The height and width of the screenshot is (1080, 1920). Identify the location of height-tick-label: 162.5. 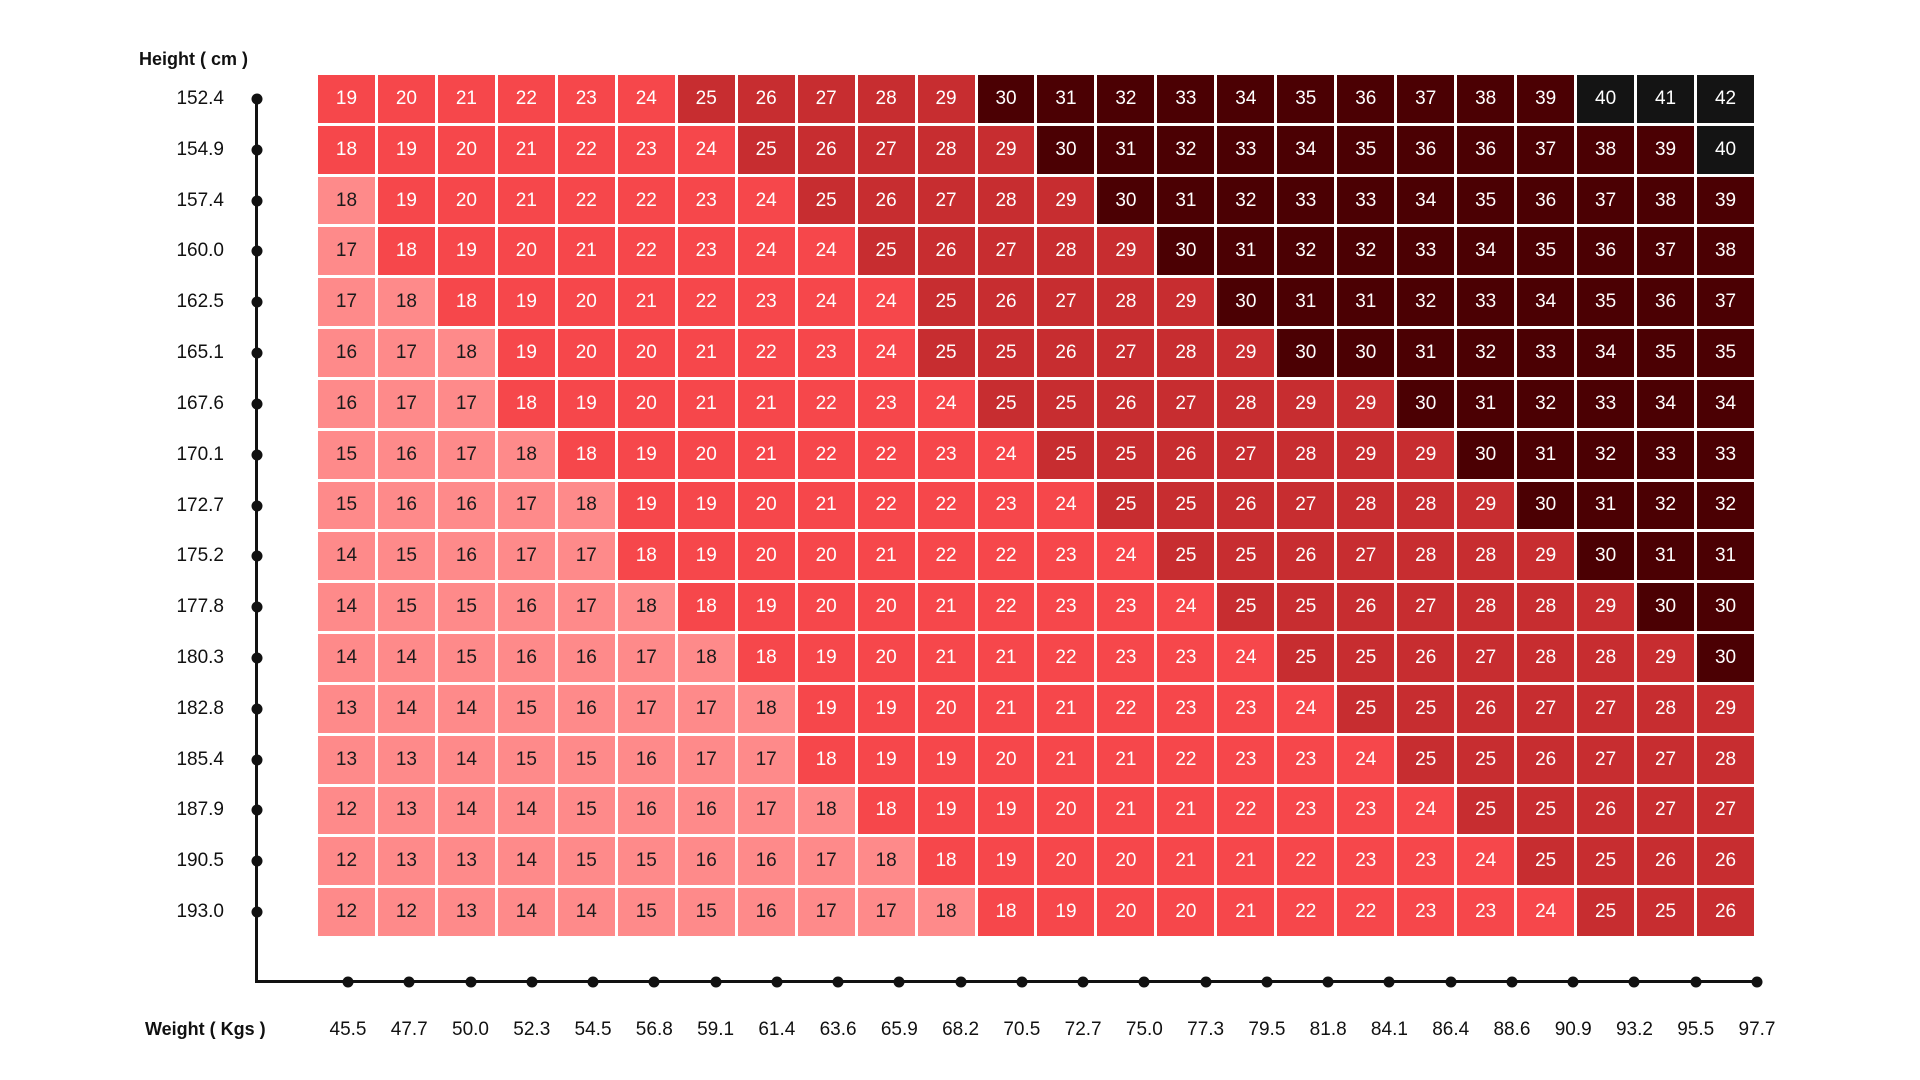
(200, 302).